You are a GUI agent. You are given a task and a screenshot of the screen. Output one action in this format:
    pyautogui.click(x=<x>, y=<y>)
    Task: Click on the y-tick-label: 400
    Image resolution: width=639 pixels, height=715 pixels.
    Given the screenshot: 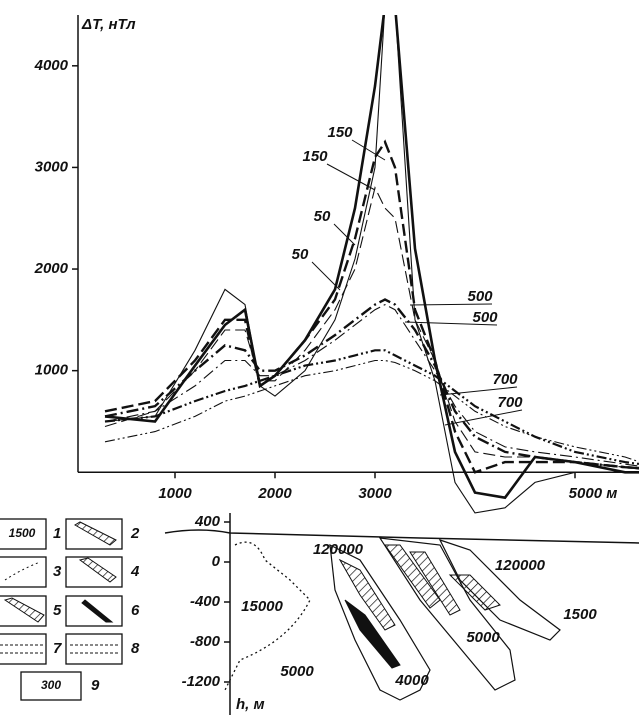 What is the action you would take?
    pyautogui.click(x=207, y=521)
    